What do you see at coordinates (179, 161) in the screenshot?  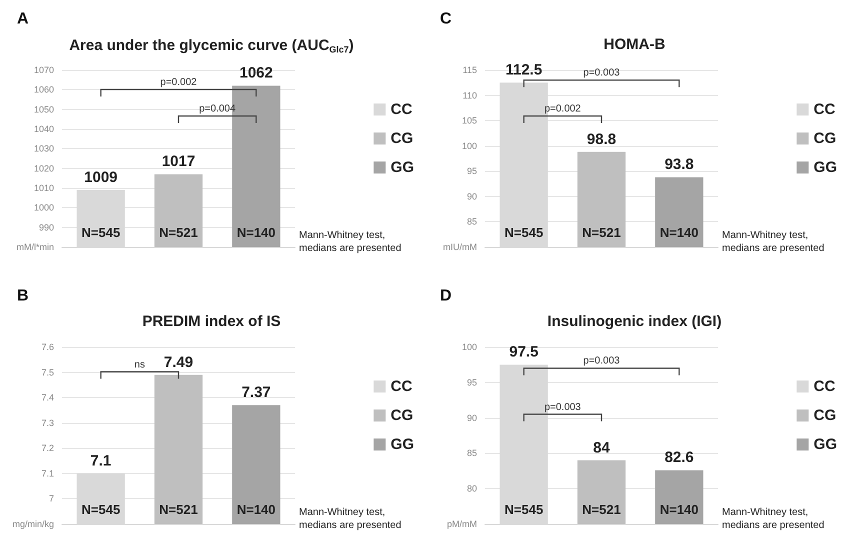 I see `data-label: 1017` at bounding box center [179, 161].